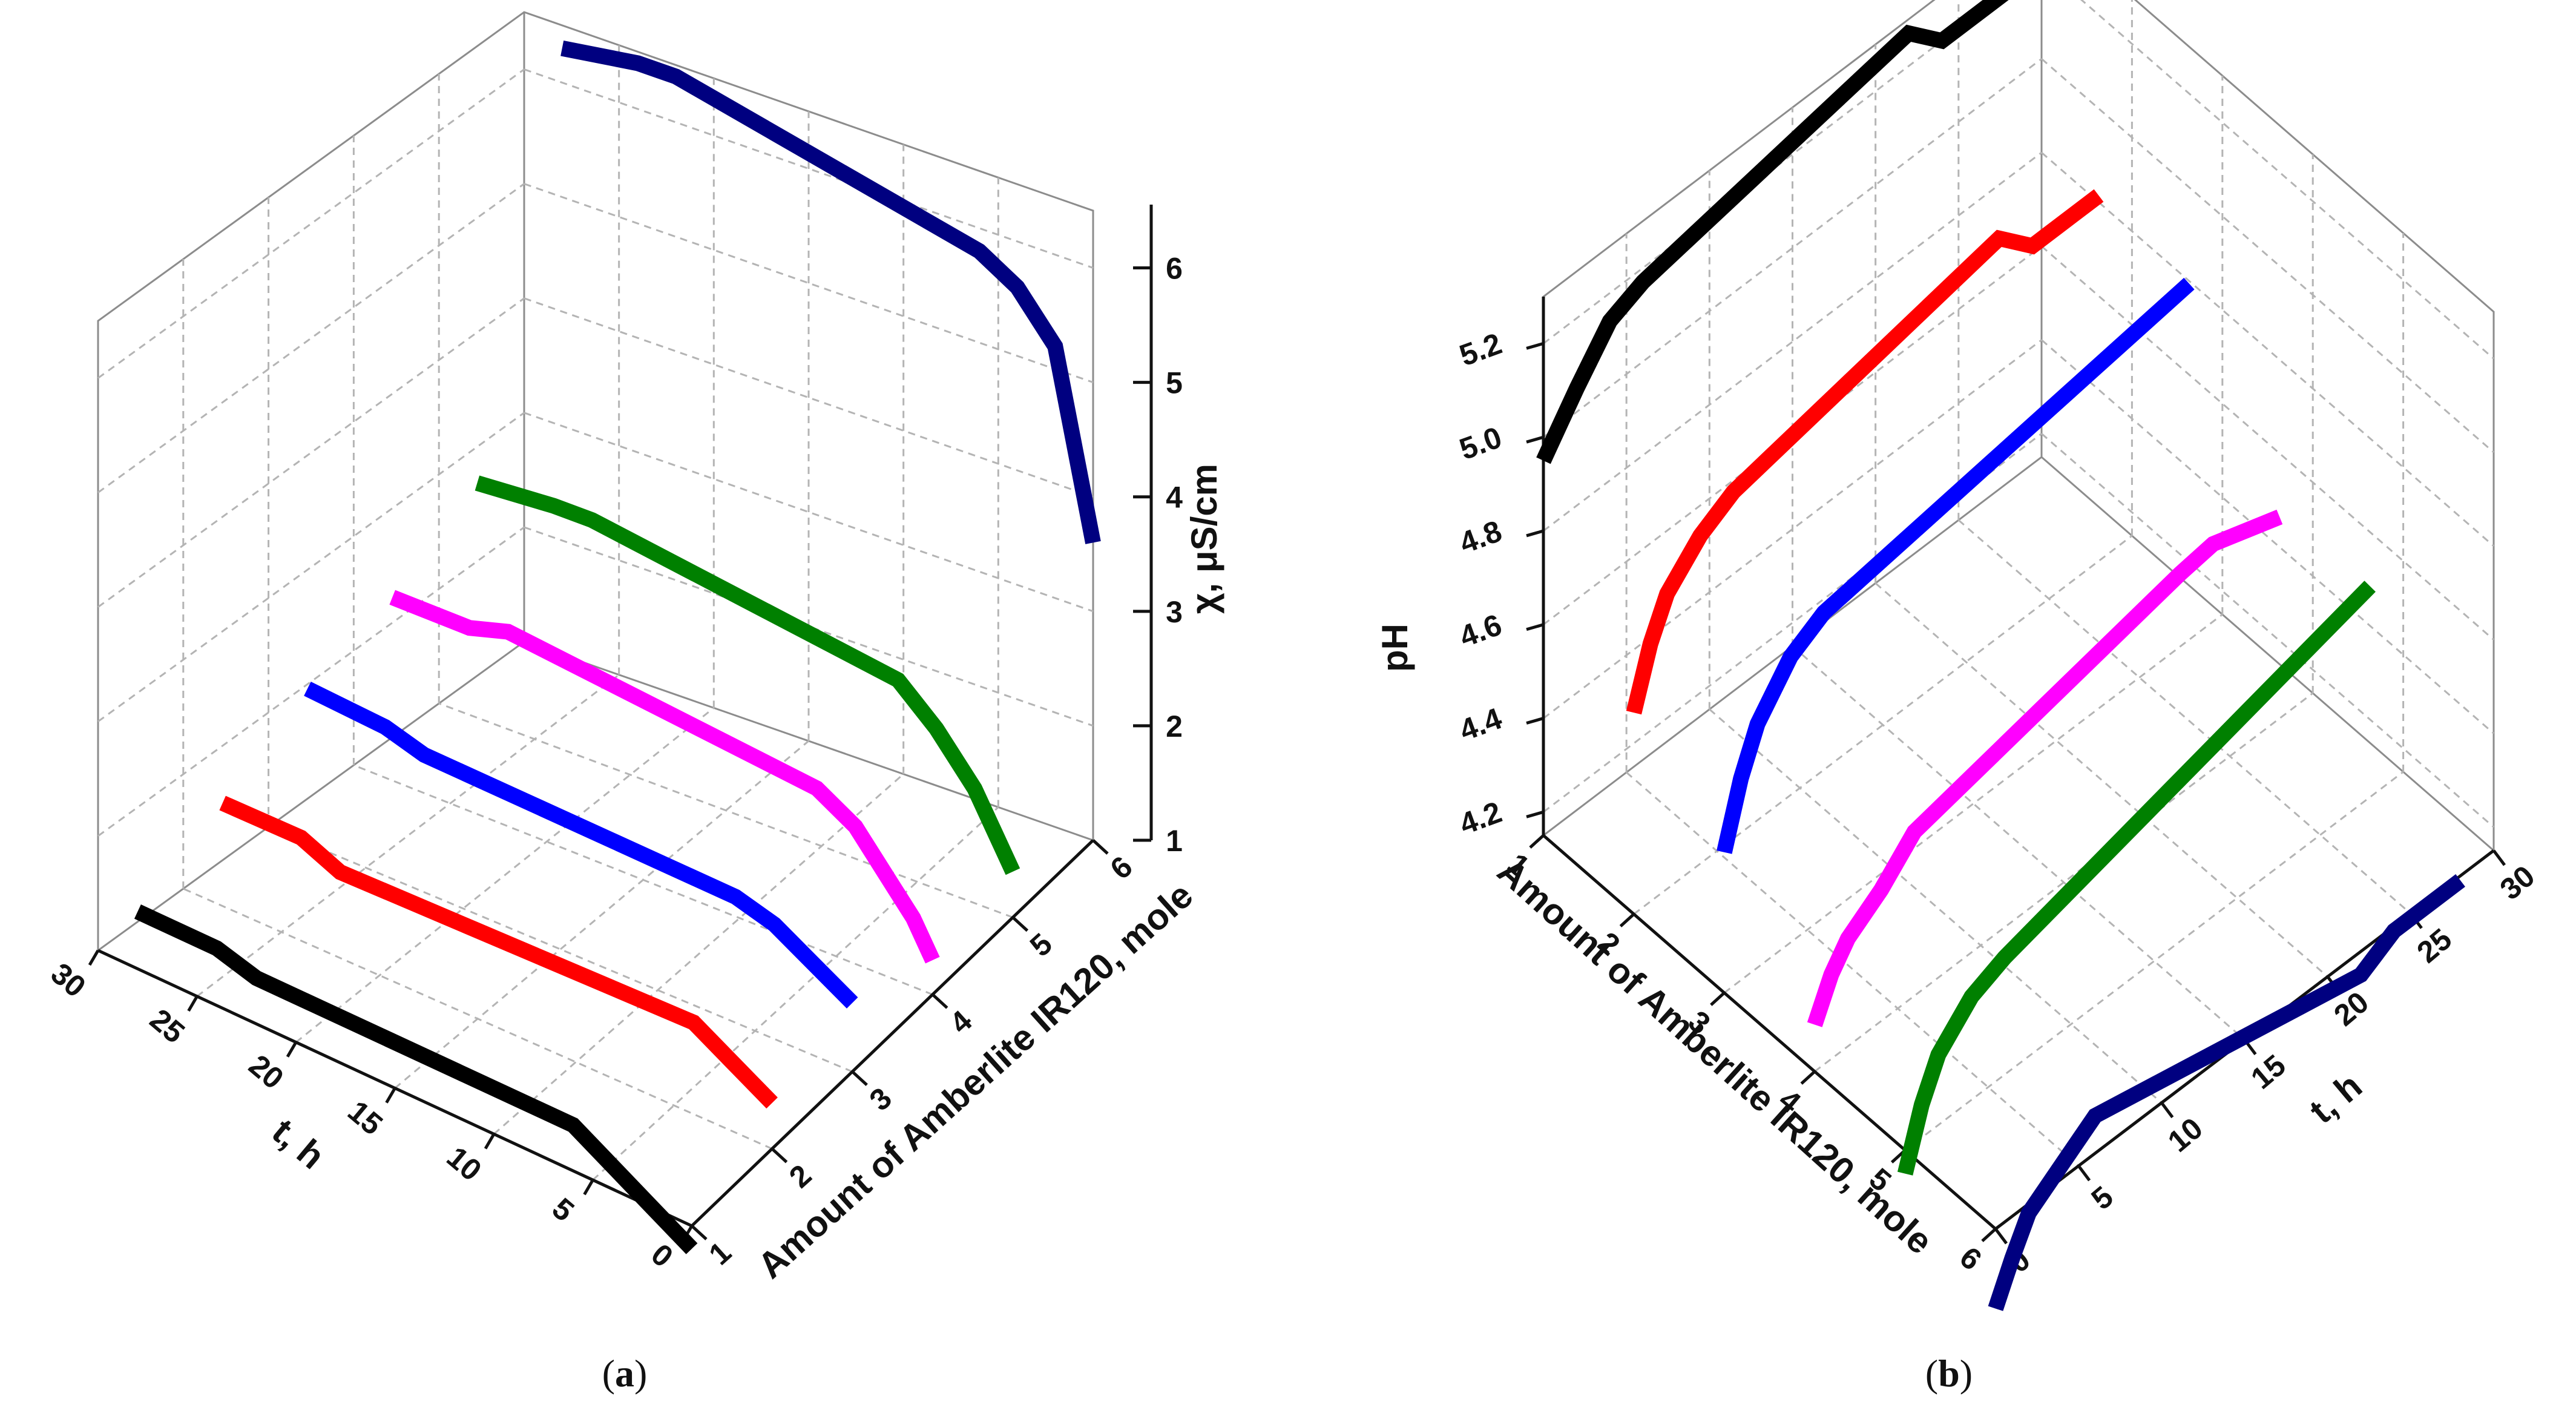 The width and height of the screenshot is (2576, 1419). I want to click on panel-a-tick-label-z: 1, so click(1174, 841).